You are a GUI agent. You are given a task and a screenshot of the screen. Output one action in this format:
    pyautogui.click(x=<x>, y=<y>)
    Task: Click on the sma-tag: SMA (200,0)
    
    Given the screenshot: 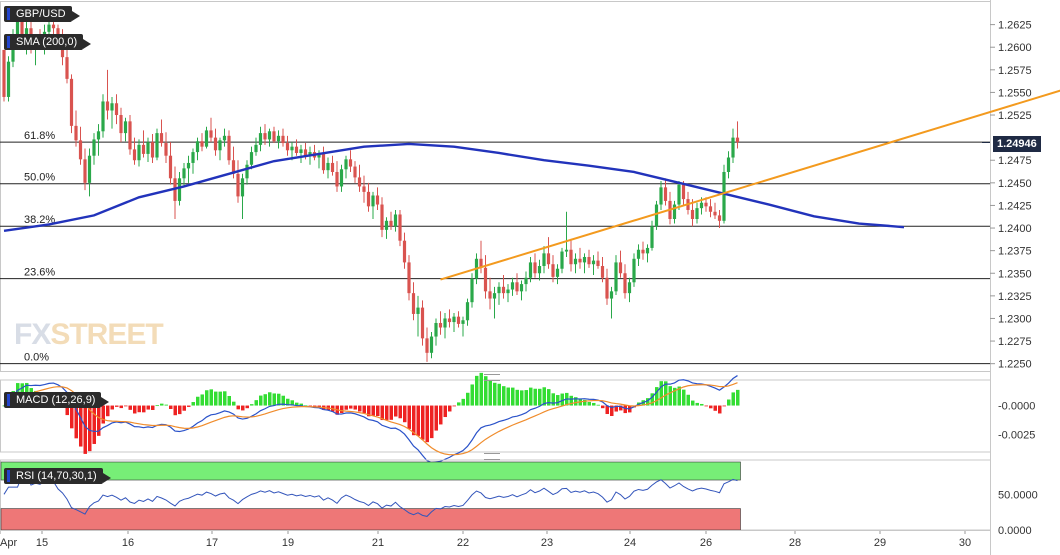 What is the action you would take?
    pyautogui.click(x=48, y=42)
    